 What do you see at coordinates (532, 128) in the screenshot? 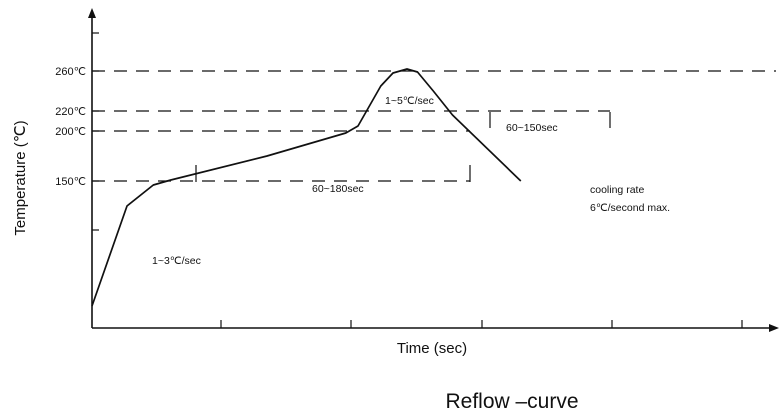
I see `liquidus-time-label: 60~150sec` at bounding box center [532, 128].